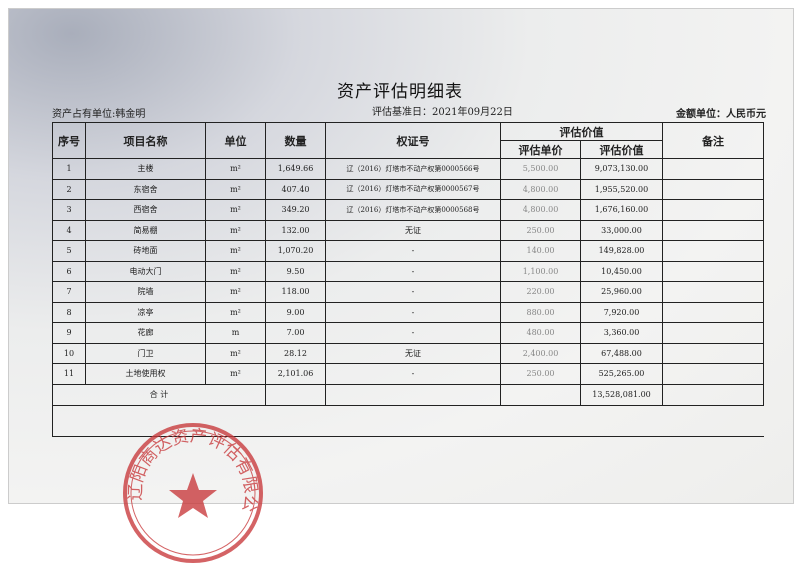 The height and width of the screenshot is (568, 800). Describe the element at coordinates (69, 292) in the screenshot. I see `cell-no: 7` at that location.